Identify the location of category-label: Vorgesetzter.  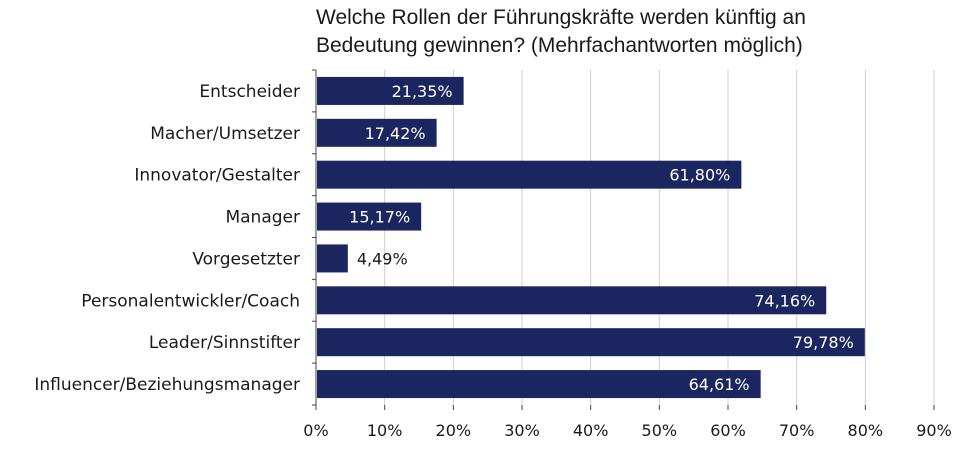
(246, 259).